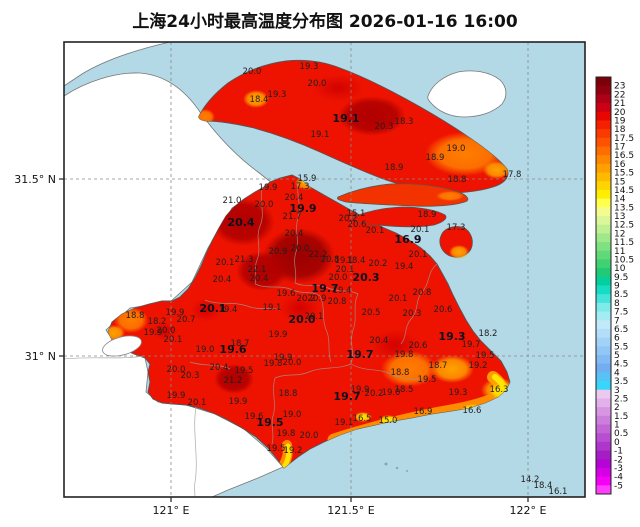 Image resolution: width=640 pixels, height=527 pixels. Describe the element at coordinates (307, 179) in the screenshot. I see `temp-label: 15.9` at that location.